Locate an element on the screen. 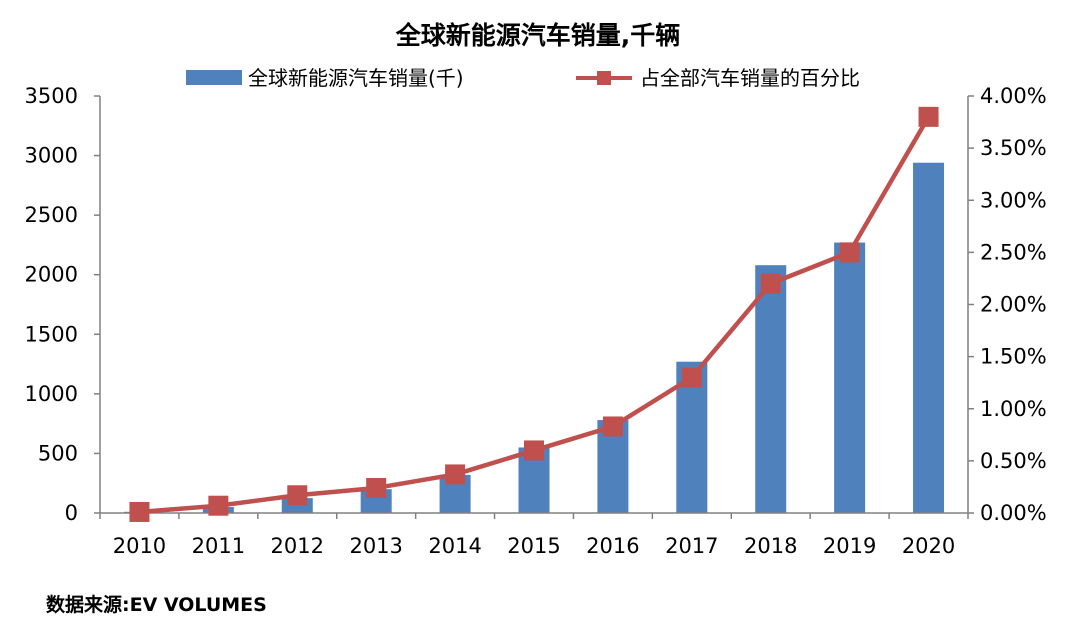 The image size is (1080, 619). pct-marker-2015 is located at coordinates (534, 450).